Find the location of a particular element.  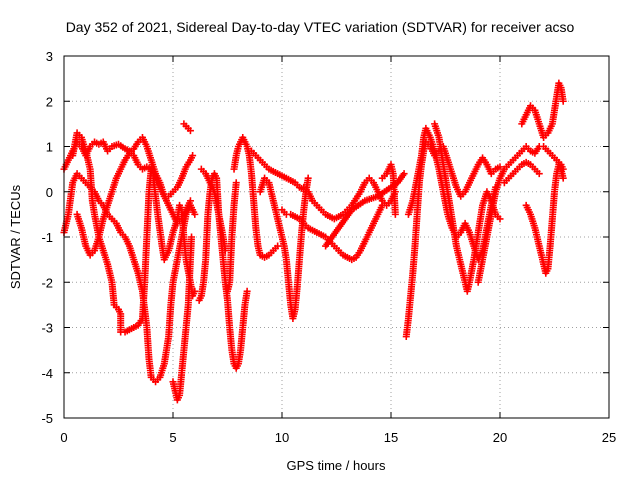

x-tick-label: 10 is located at coordinates (282, 437).